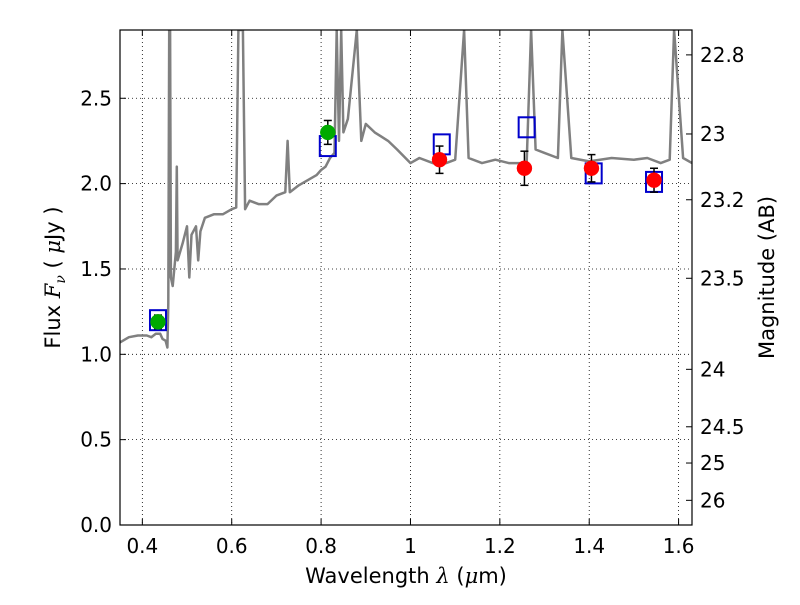 The width and height of the screenshot is (800, 605). Describe the element at coordinates (96, 269) in the screenshot. I see `y-tick-label: 1.5` at that location.